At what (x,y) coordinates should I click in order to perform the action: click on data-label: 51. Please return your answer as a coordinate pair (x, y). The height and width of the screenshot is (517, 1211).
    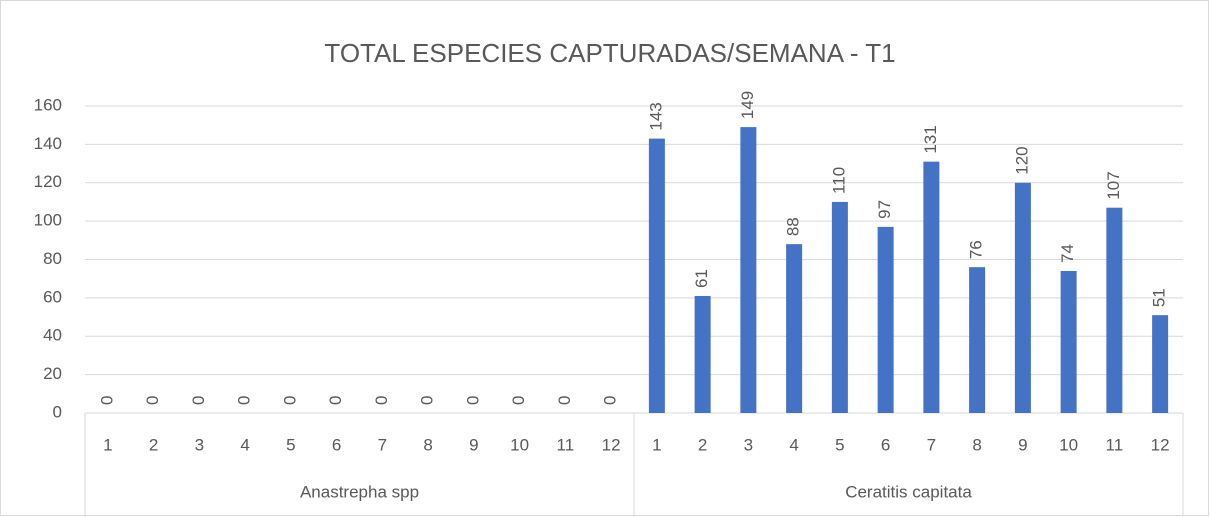
    Looking at the image, I should click on (1159, 297).